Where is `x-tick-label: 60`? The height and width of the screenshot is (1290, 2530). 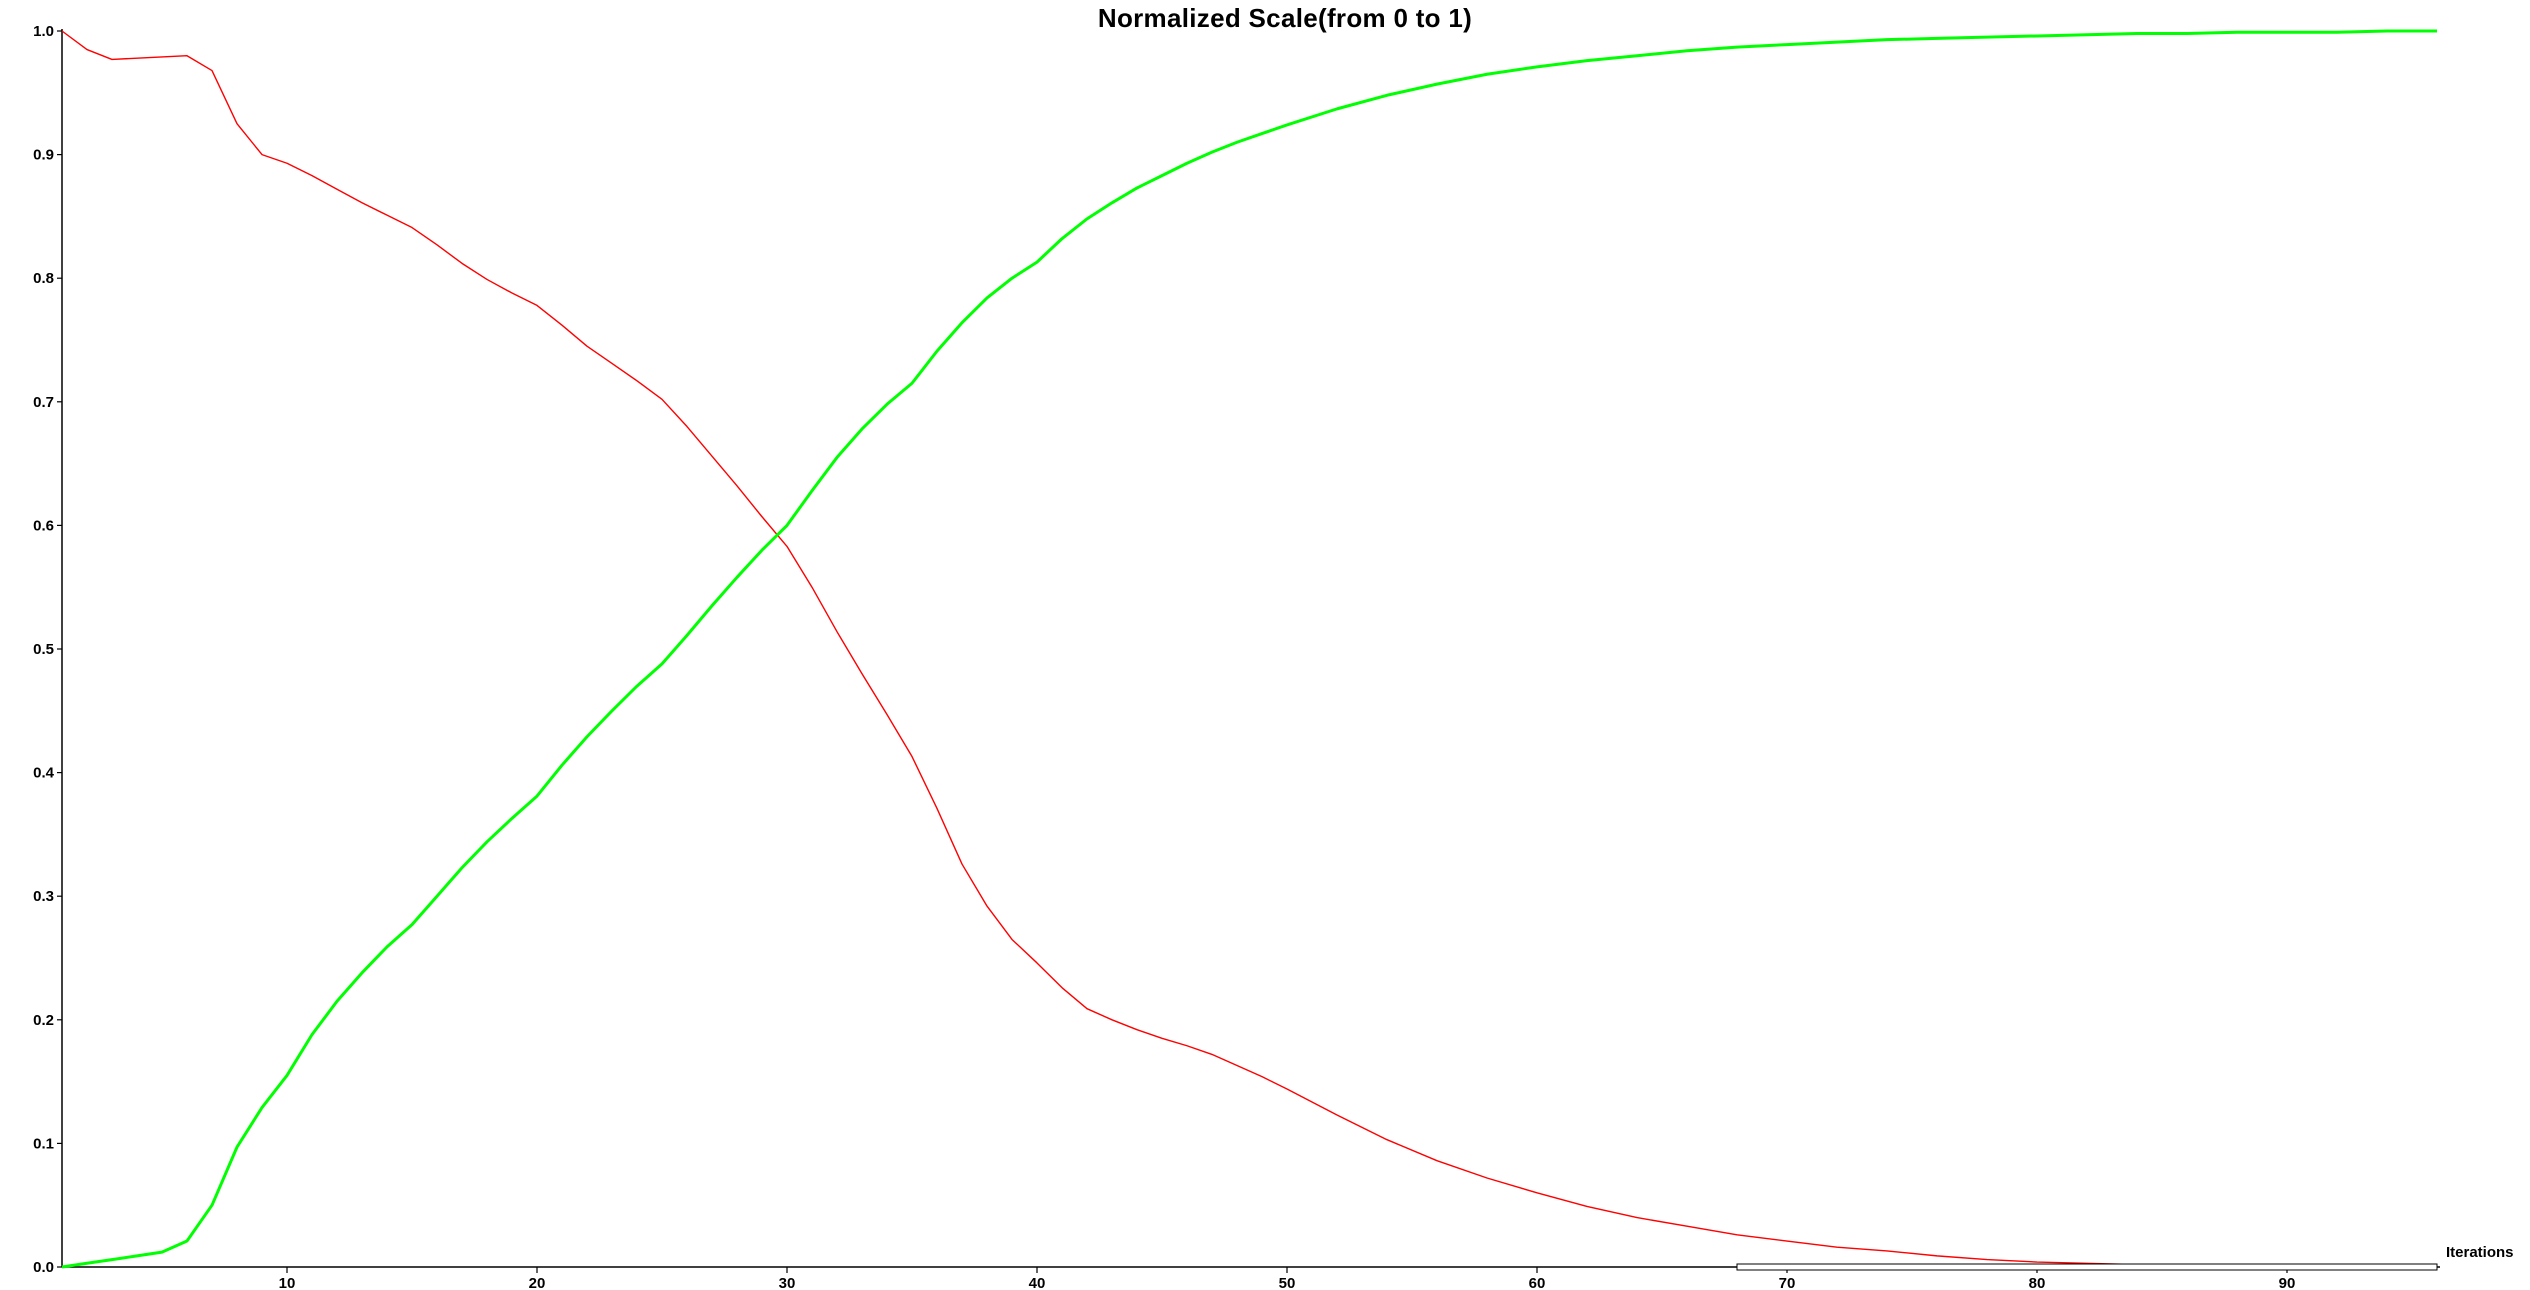
x-tick-label: 60 is located at coordinates (1537, 1282).